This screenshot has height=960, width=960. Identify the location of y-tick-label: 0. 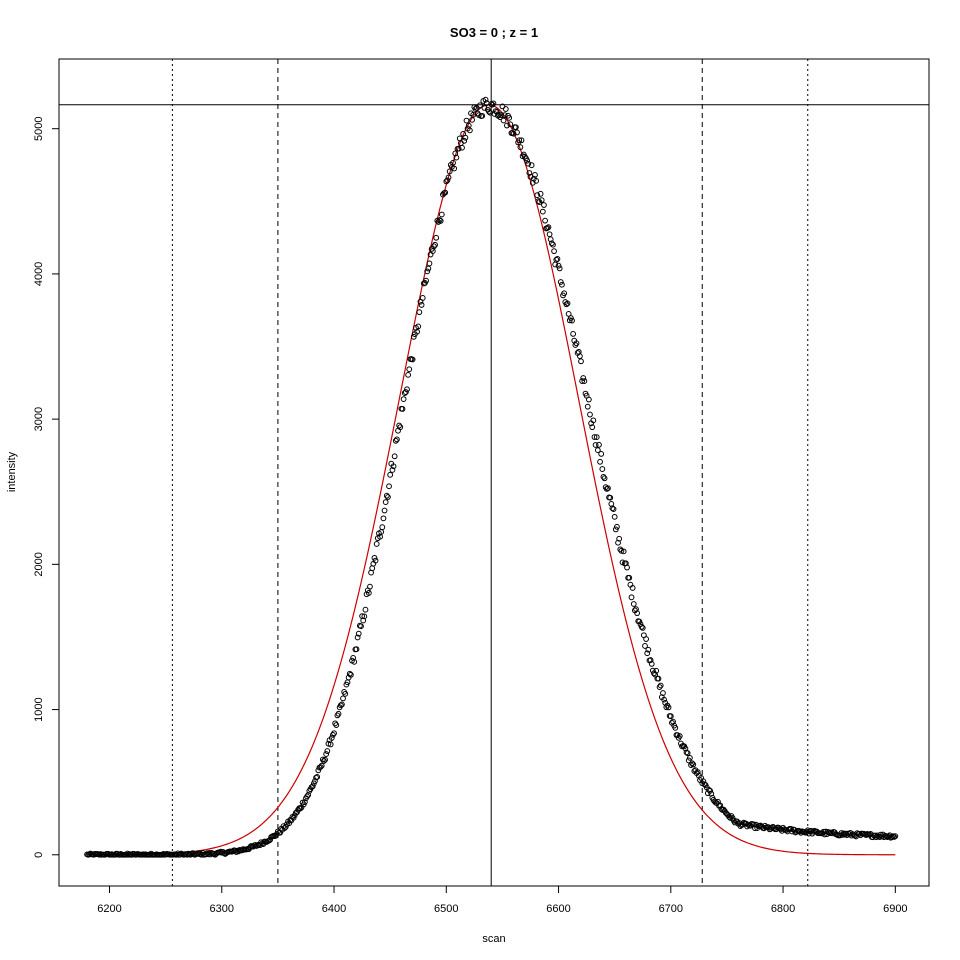
(39, 855).